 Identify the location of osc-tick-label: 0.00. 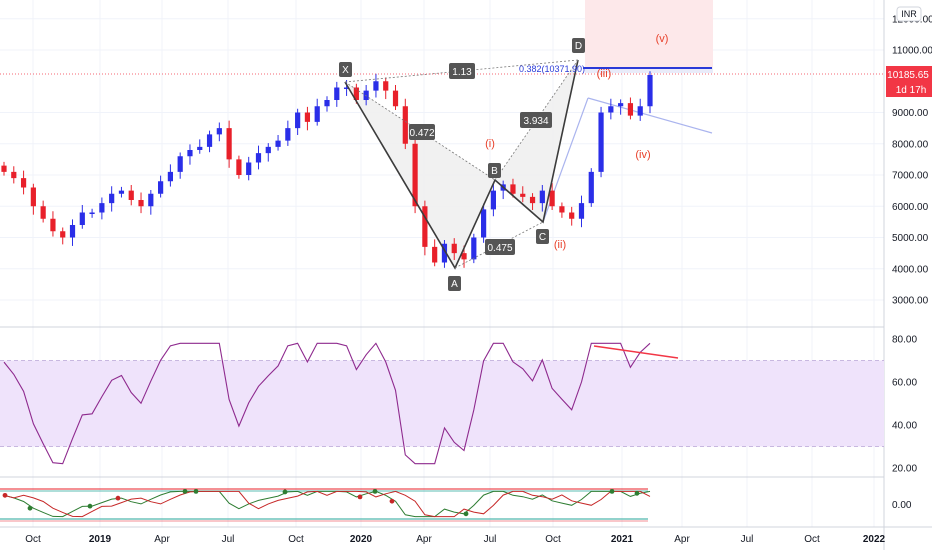
(902, 505).